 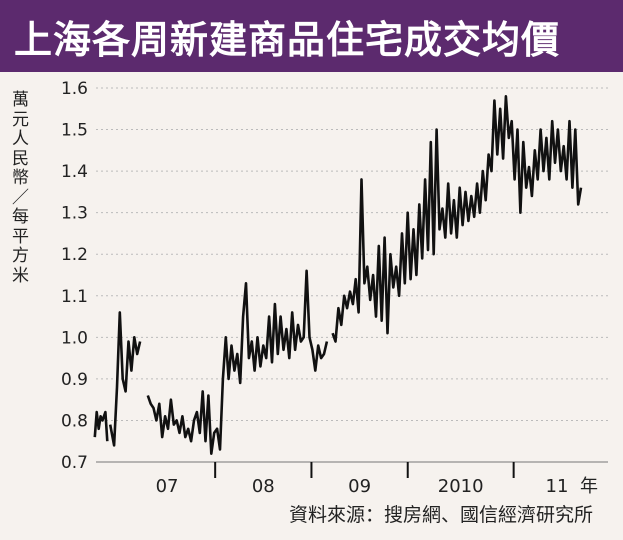 What do you see at coordinates (440, 515) in the screenshot?
I see `source-note: 資料來源：搜房網、國信經濟研究所` at bounding box center [440, 515].